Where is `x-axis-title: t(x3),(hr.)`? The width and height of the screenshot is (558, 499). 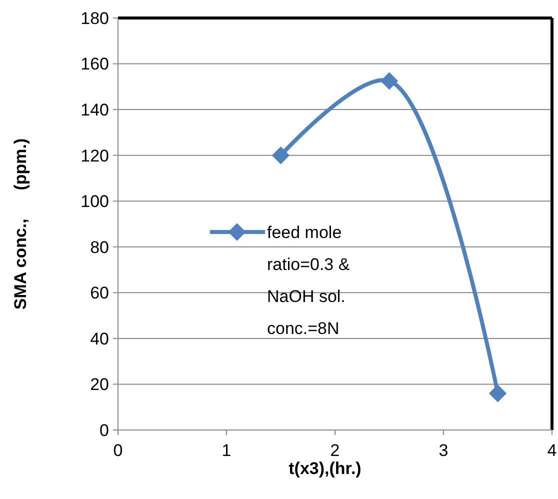 x-axis-title: t(x3),(hr.) is located at coordinates (325, 468).